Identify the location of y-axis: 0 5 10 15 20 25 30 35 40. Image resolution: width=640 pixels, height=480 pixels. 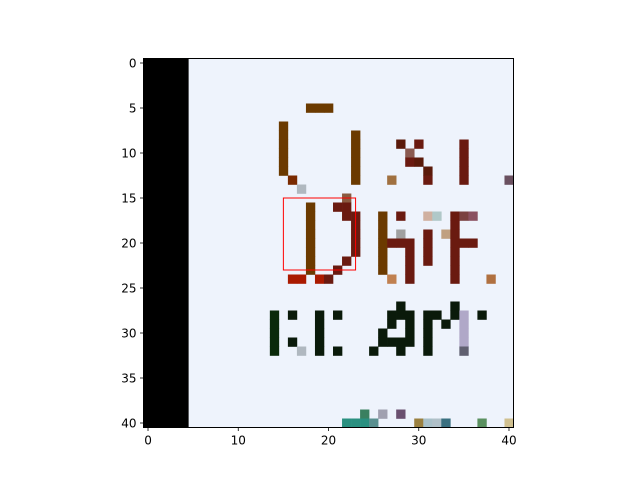
(132, 244).